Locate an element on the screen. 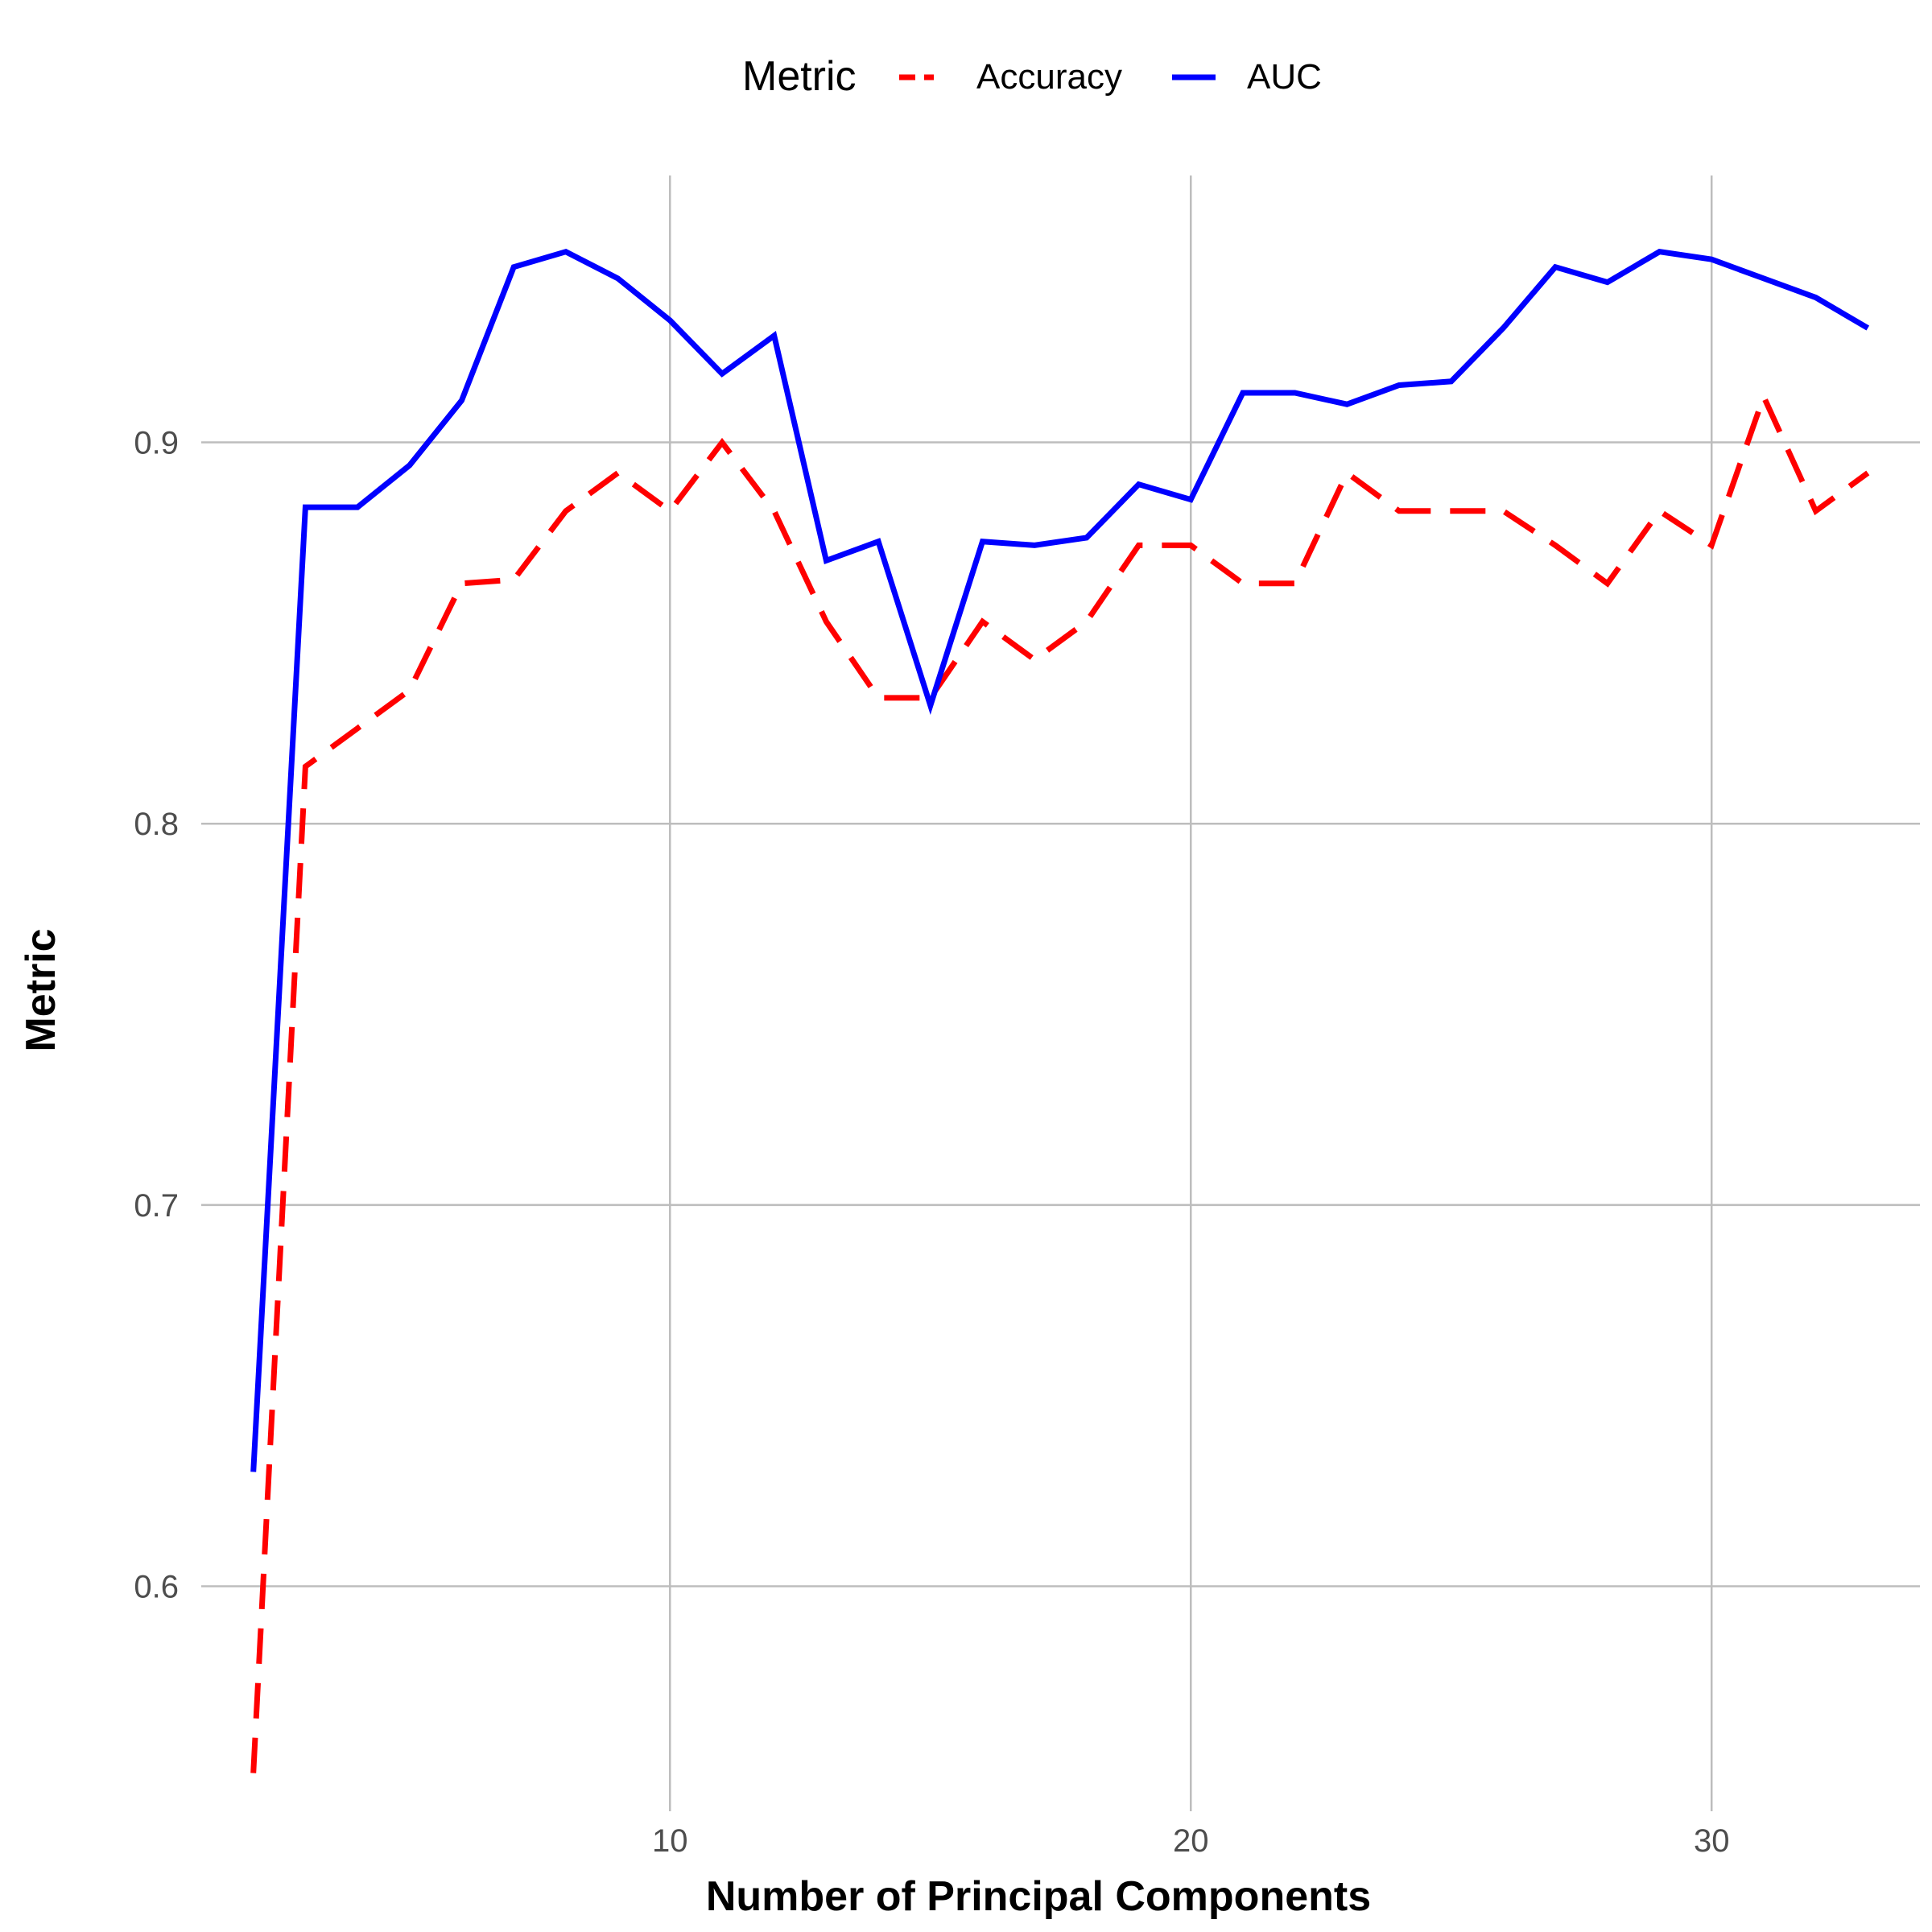 The image size is (1932, 1932). x-axis-ticks: 10 20 30 is located at coordinates (1190, 1841).